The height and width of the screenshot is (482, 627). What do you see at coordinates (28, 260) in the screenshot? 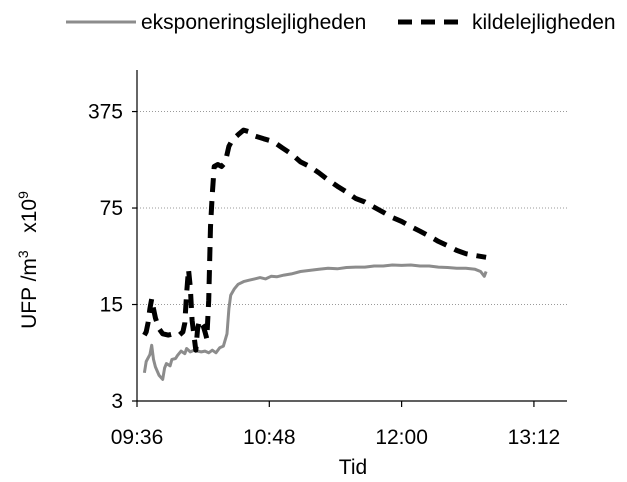
I see `y-axis-title: UFP /m3 x109` at bounding box center [28, 260].